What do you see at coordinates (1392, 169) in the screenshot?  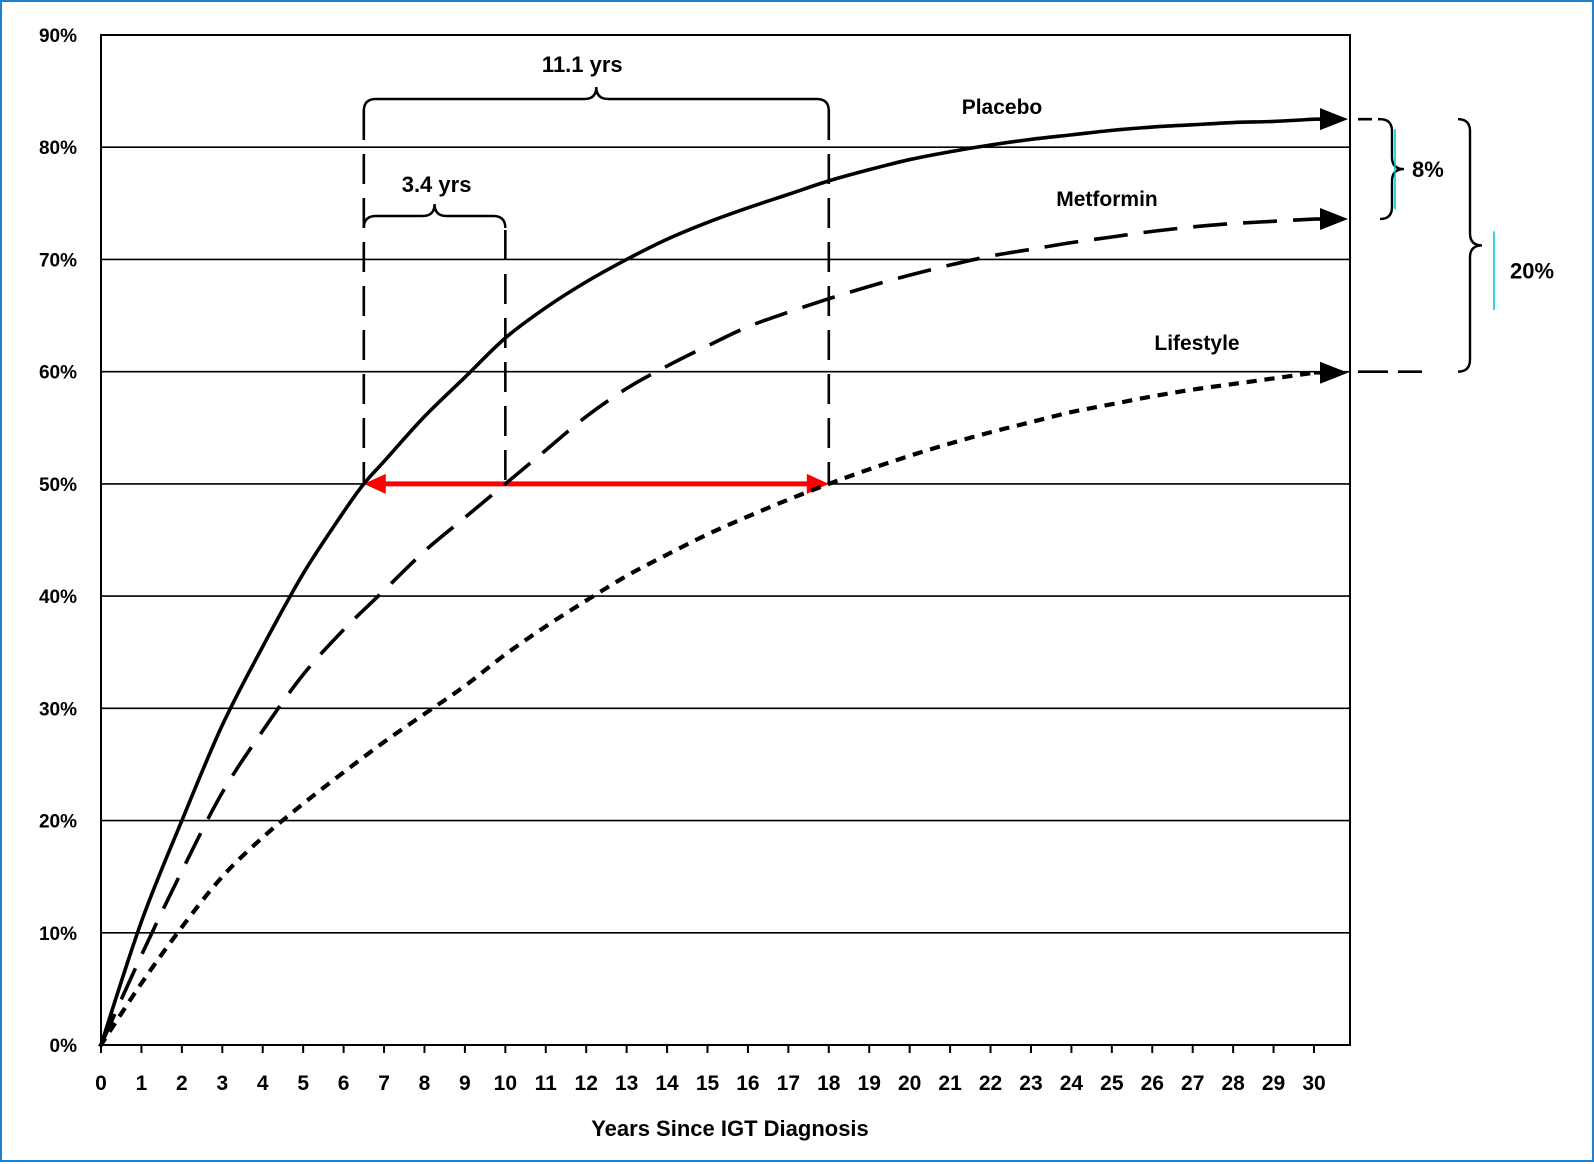 I see `brace-gap-small` at bounding box center [1392, 169].